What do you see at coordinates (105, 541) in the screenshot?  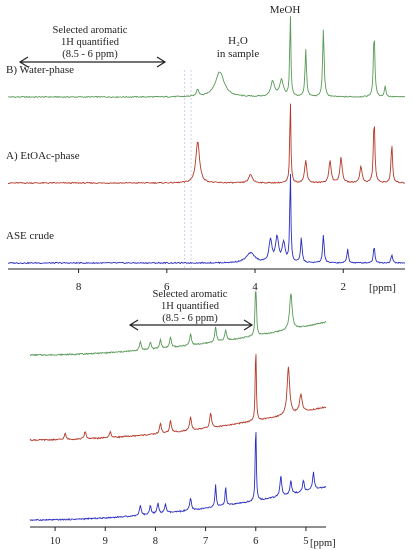 I see `bottom-tick-label-9: 9` at bounding box center [105, 541].